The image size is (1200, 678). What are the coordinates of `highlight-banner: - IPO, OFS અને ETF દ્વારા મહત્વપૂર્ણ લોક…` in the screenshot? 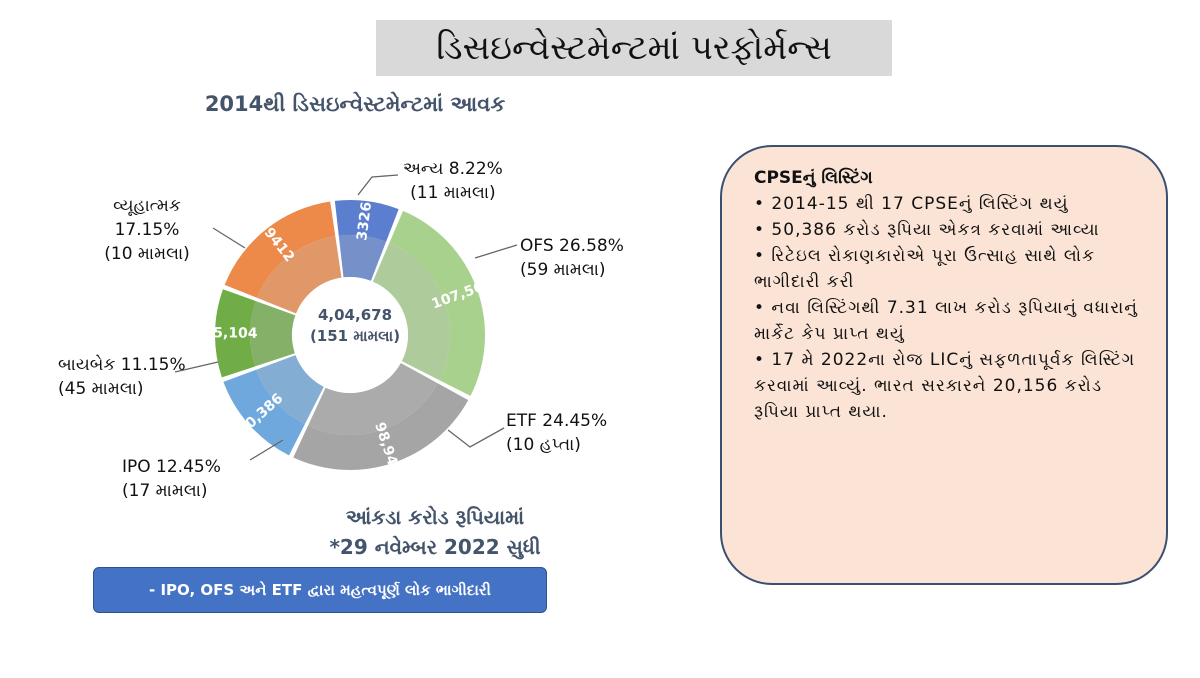 It's located at (320, 590).